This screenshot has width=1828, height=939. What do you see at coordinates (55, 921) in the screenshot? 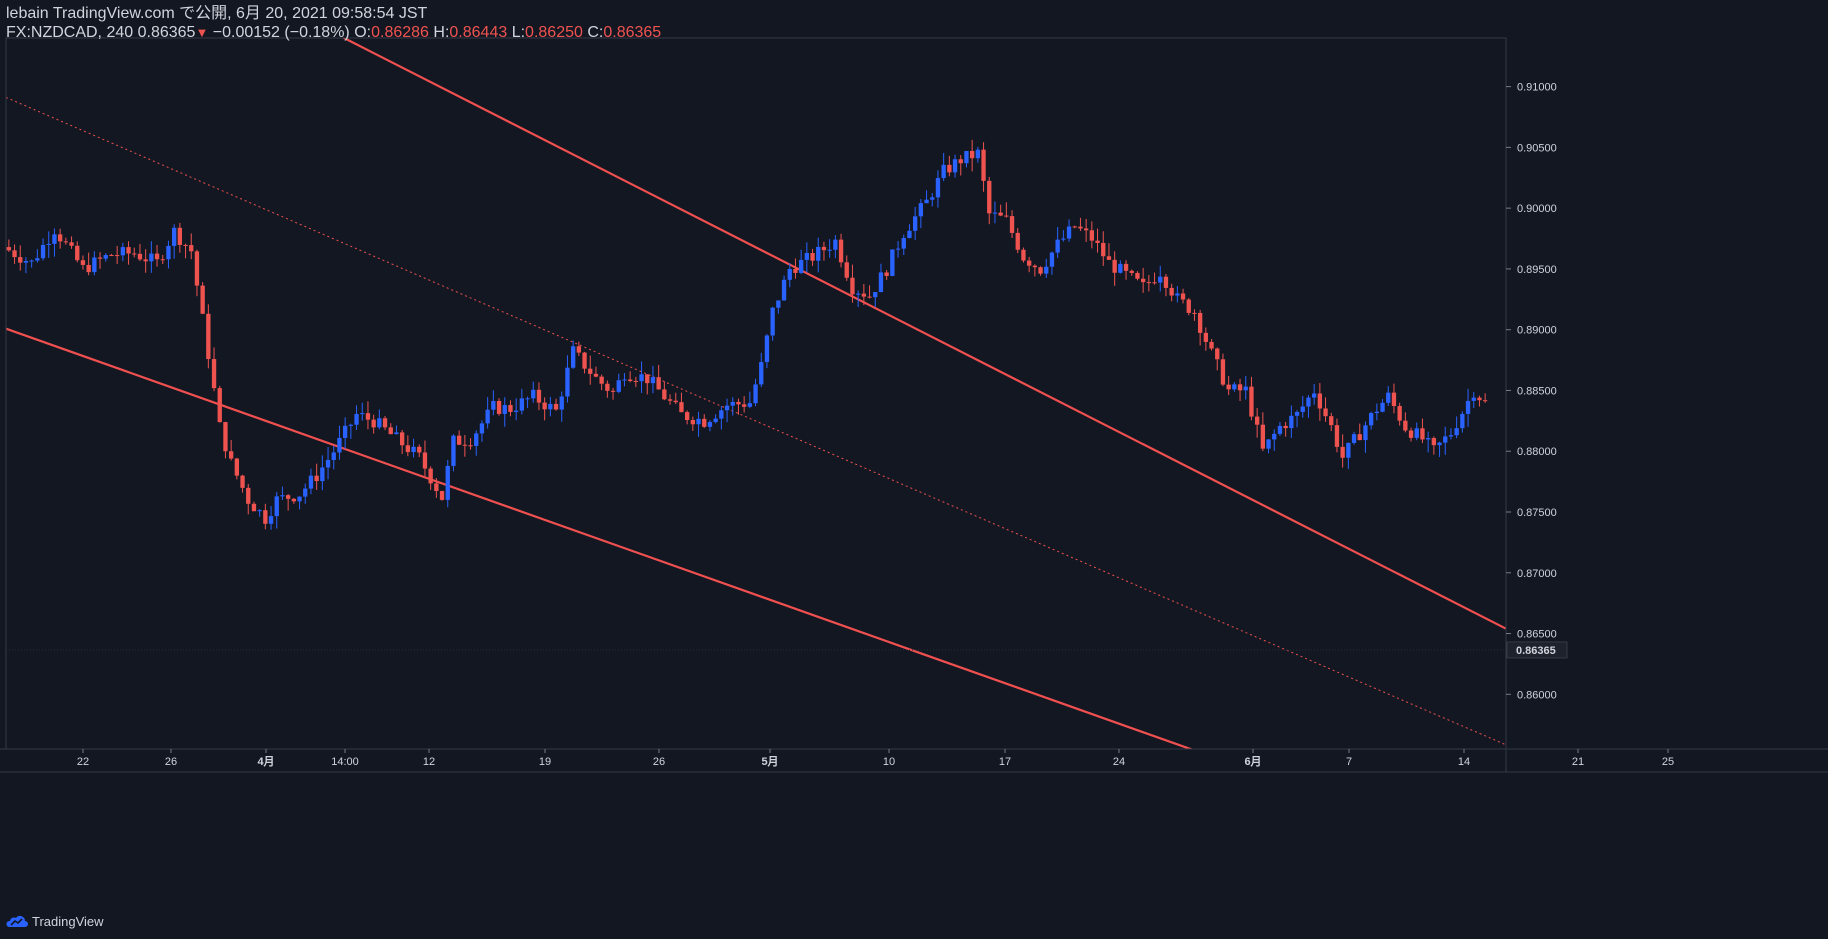
I see `tradingview-logo: TradingView` at bounding box center [55, 921].